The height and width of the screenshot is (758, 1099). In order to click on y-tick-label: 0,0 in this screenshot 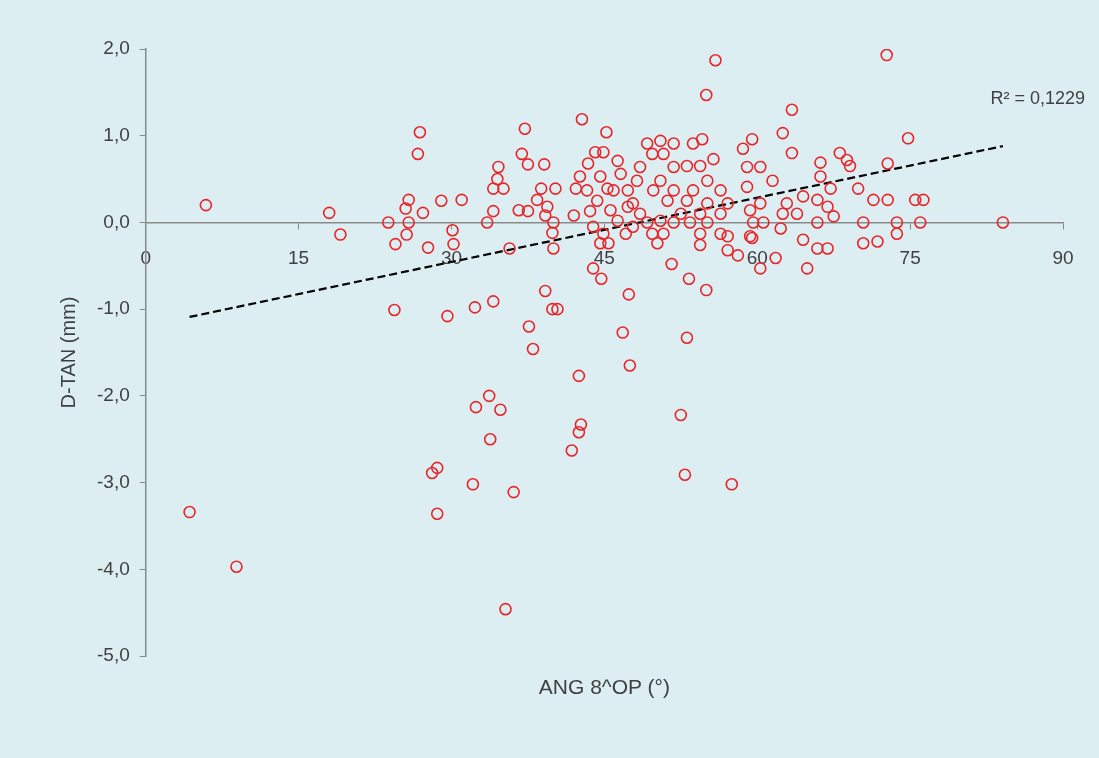, I will do `click(116, 221)`.